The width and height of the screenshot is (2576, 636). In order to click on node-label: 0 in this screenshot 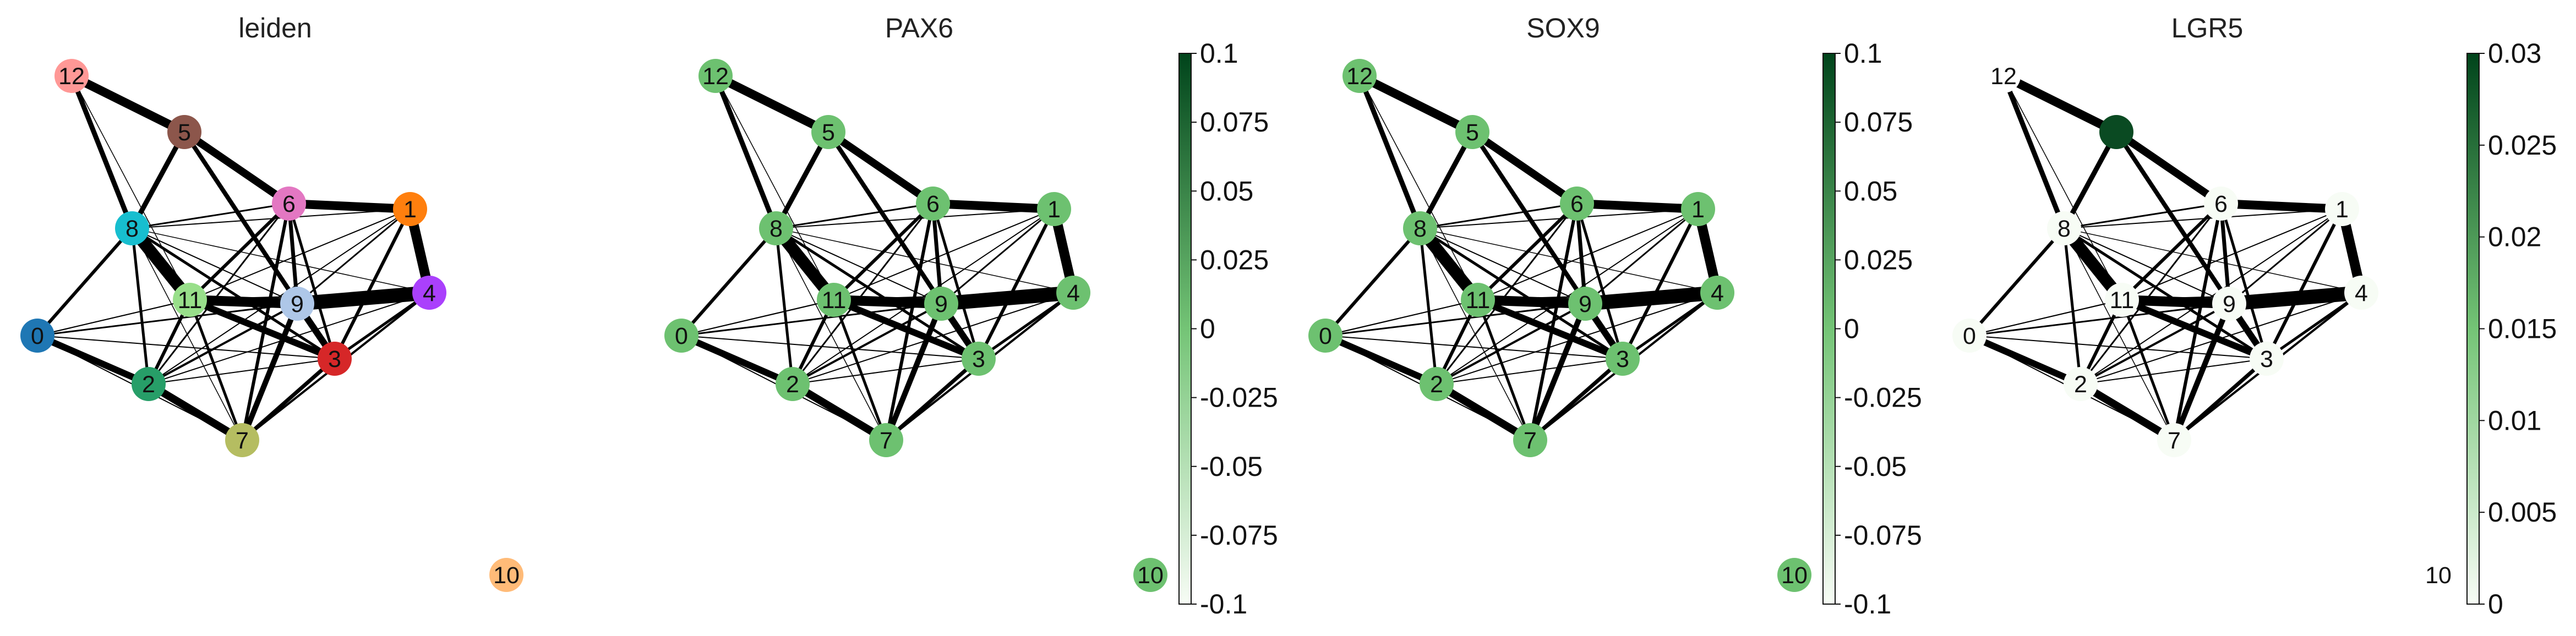, I will do `click(1970, 336)`.